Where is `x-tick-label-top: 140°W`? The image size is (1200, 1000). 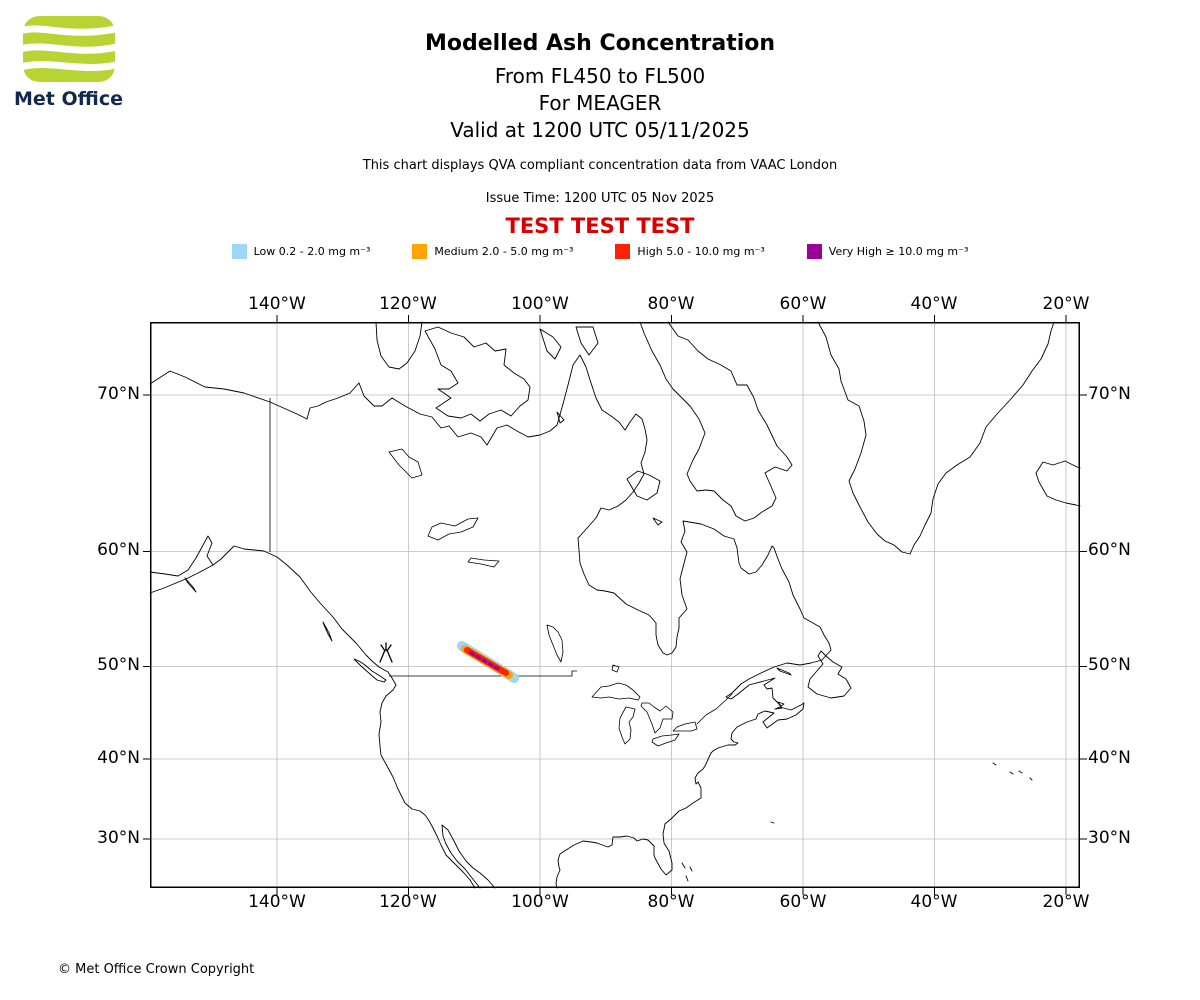 x-tick-label-top: 140°W is located at coordinates (277, 304).